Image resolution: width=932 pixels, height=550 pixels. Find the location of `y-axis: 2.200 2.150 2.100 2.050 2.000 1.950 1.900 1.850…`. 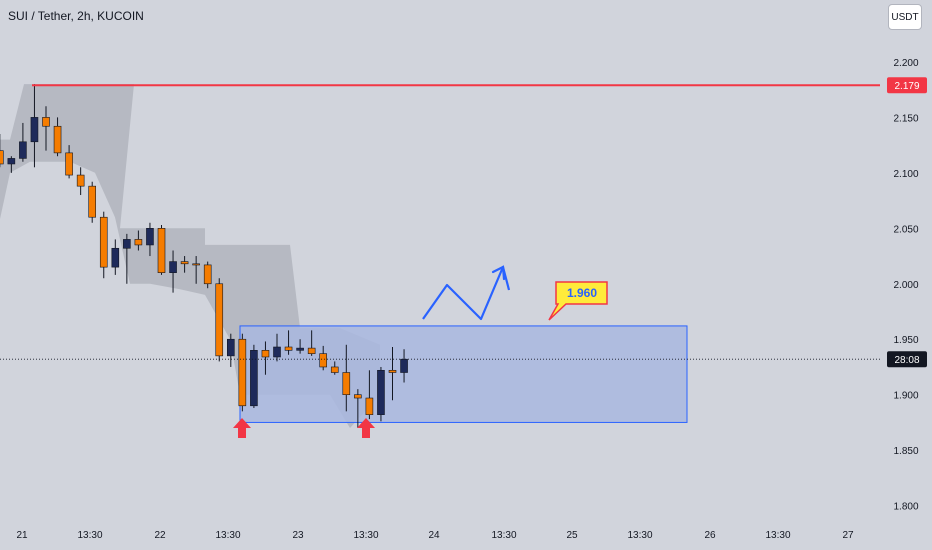

y-axis: 2.200 2.150 2.100 2.050 2.000 1.950 1.900 1.850… is located at coordinates (905, 285).